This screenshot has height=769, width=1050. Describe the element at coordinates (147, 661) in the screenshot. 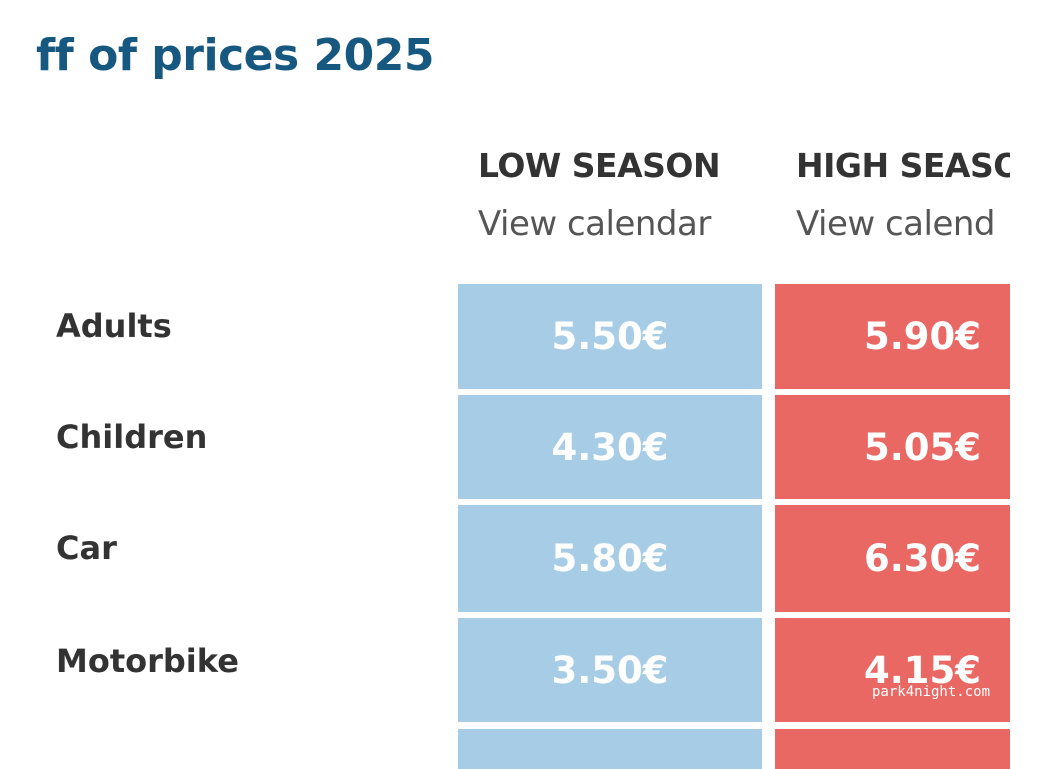

I see `row-label-motorbike: Motorbike` at that location.